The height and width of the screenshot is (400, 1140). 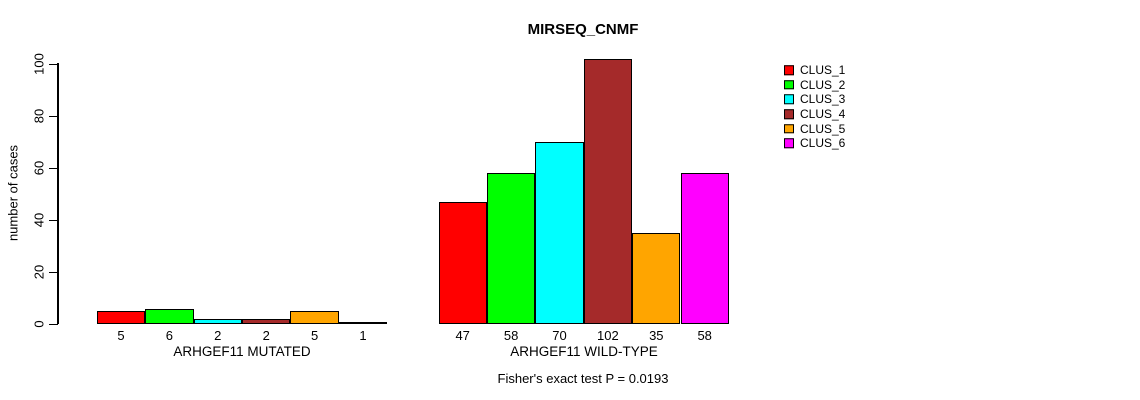 What do you see at coordinates (823, 99) in the screenshot?
I see `legend-label: CLUS_3` at bounding box center [823, 99].